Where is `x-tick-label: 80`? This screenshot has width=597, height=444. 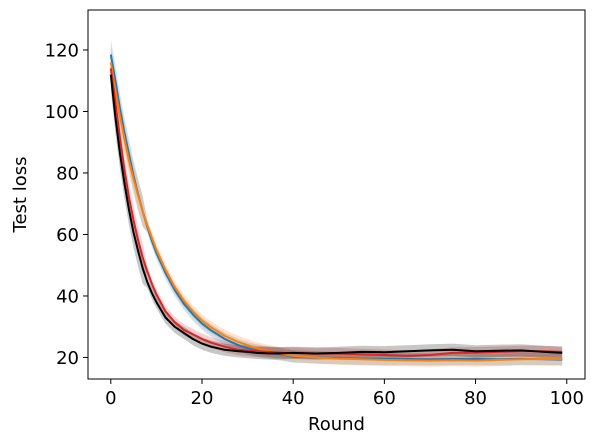 x-tick-label: 80 is located at coordinates (475, 398).